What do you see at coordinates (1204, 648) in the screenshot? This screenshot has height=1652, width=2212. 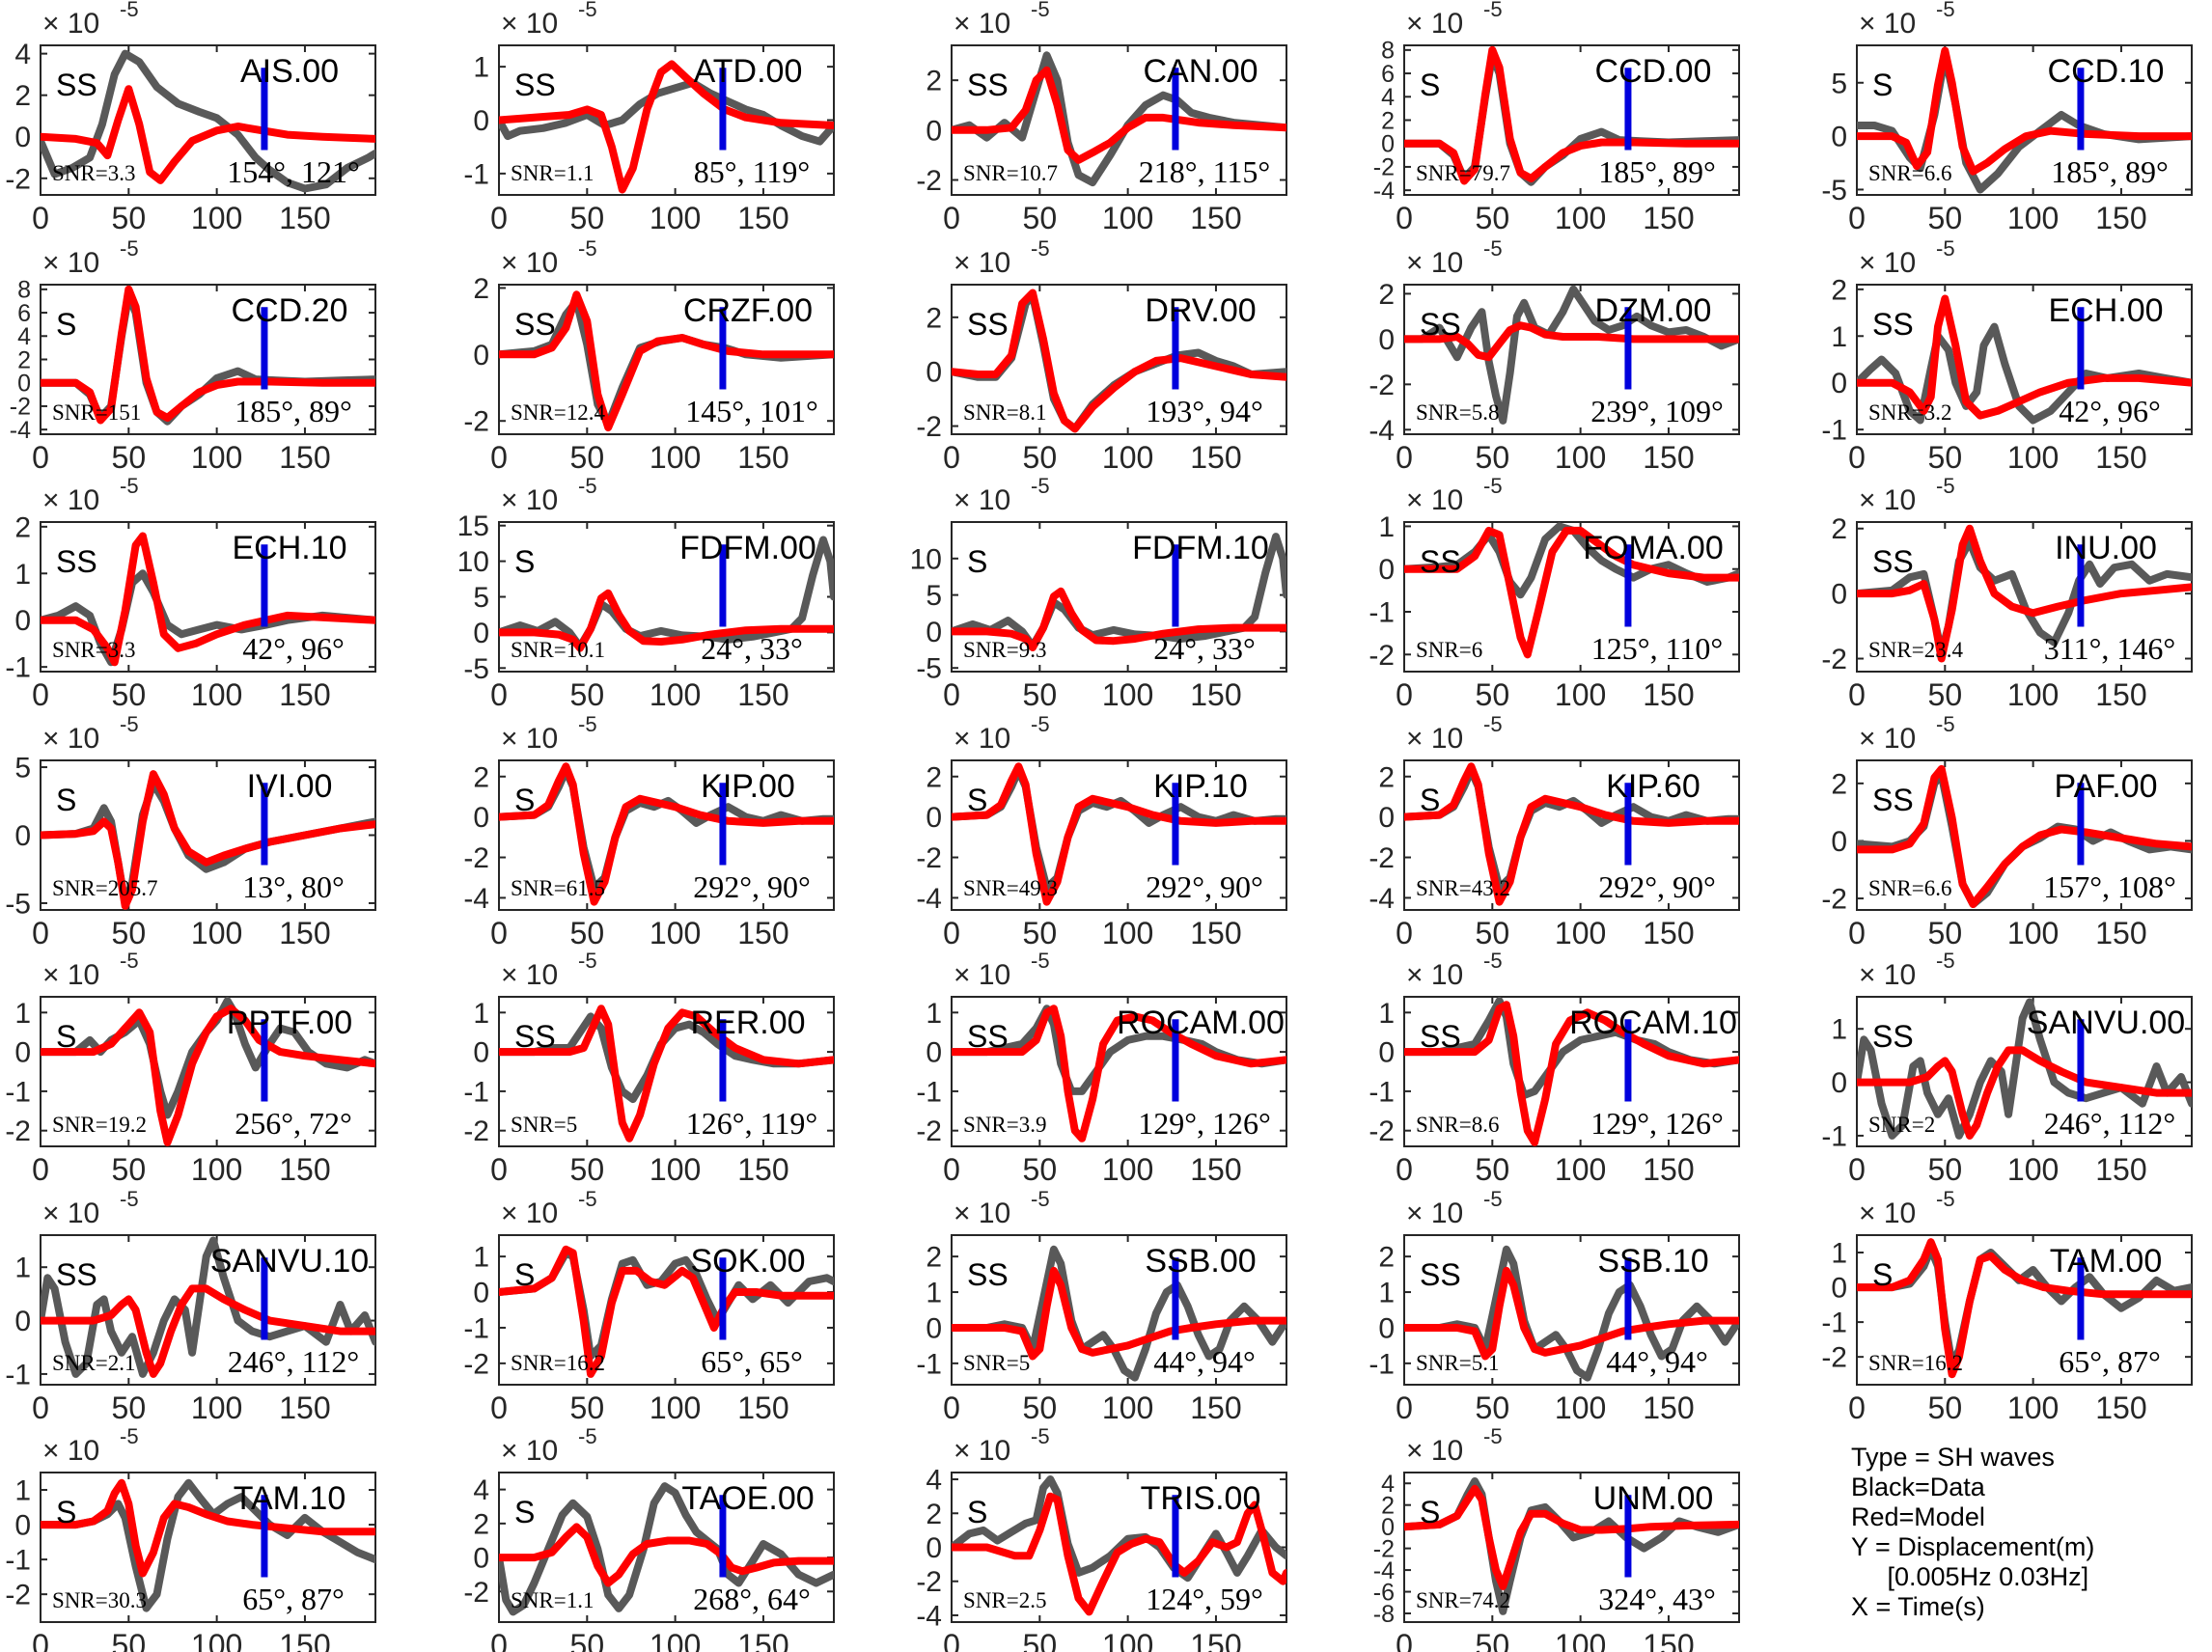 I see `azimuth-label: 24°, 33°` at bounding box center [1204, 648].